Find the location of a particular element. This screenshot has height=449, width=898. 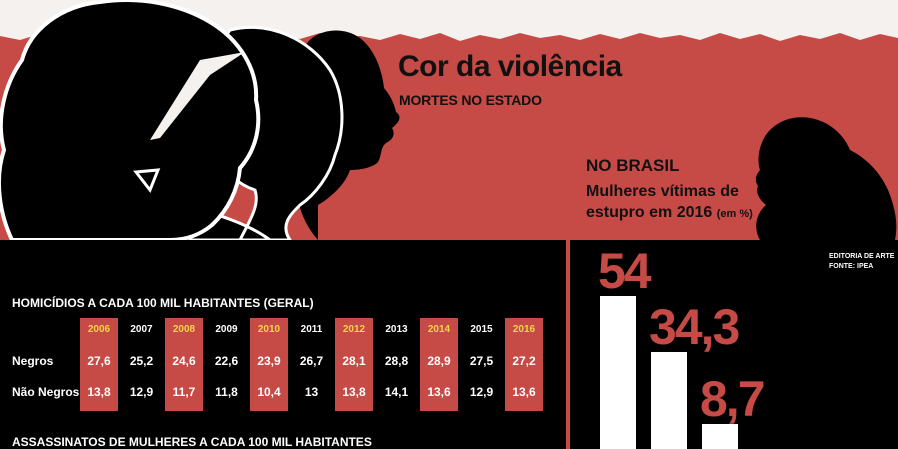

year-header: 2013 is located at coordinates (396, 329).